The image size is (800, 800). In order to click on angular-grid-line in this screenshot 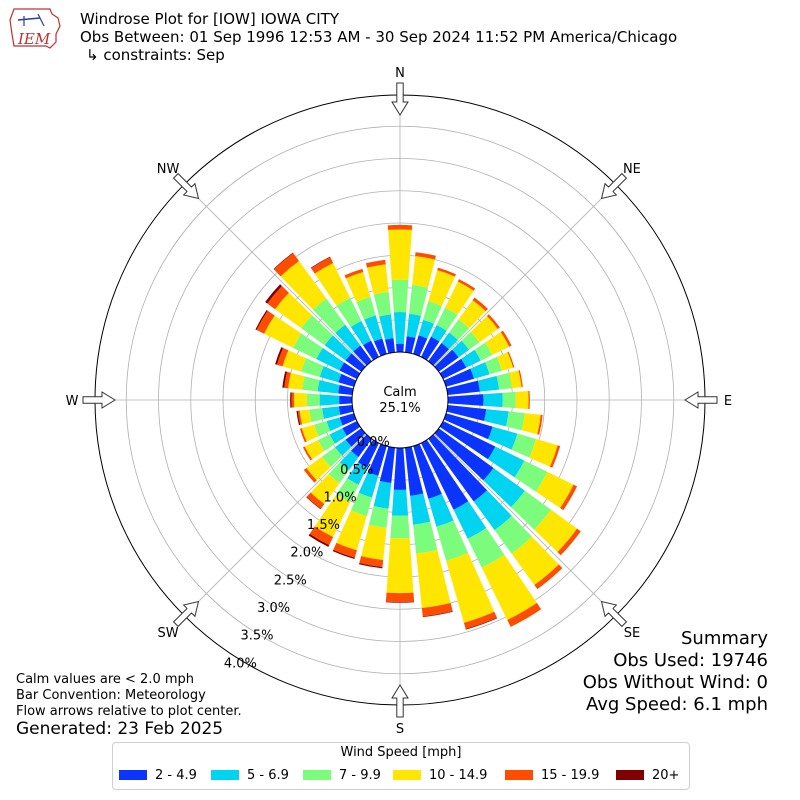, I will do `click(524, 275)`.